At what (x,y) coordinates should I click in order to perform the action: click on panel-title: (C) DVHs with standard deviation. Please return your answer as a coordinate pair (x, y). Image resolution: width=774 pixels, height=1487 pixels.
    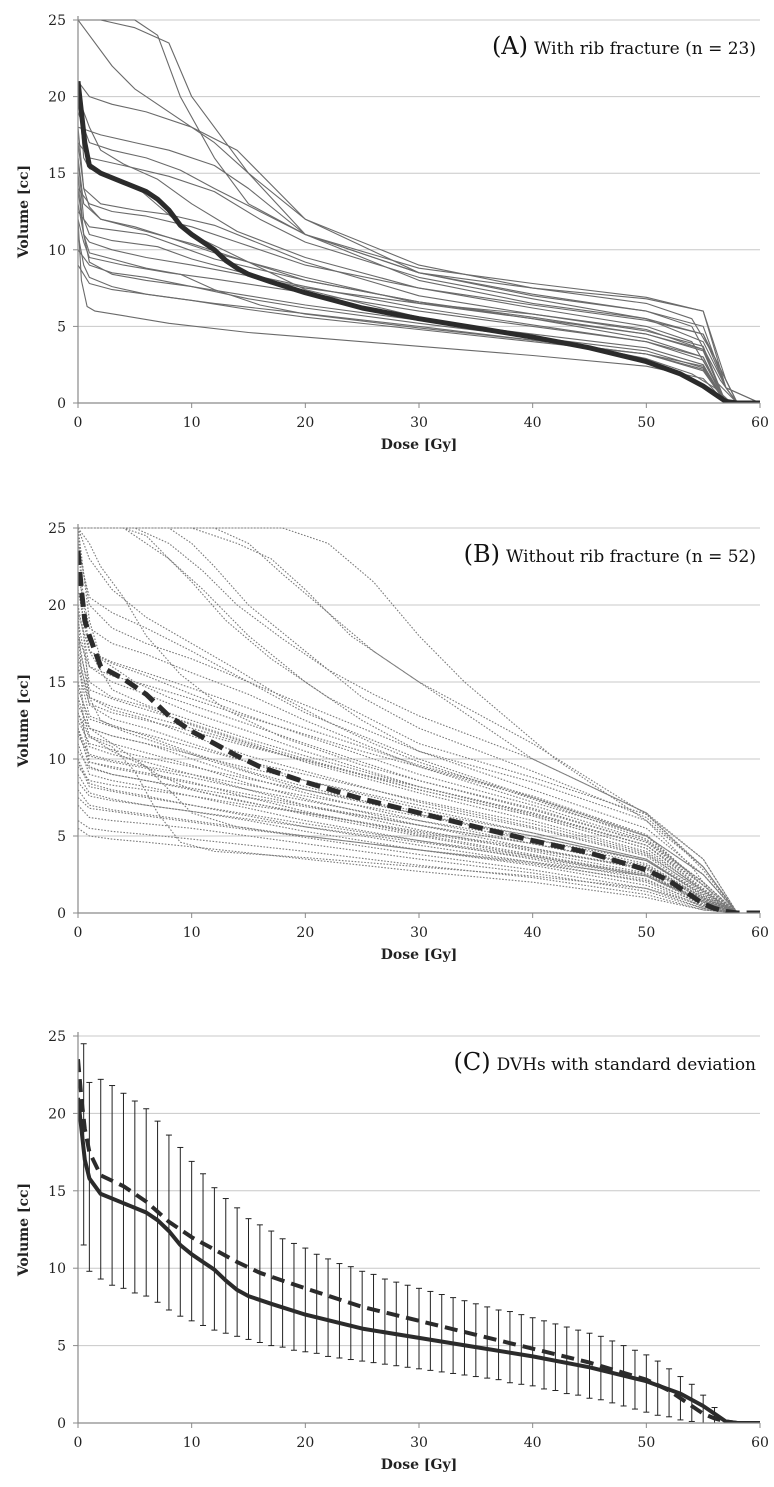
    Looking at the image, I should click on (605, 1062).